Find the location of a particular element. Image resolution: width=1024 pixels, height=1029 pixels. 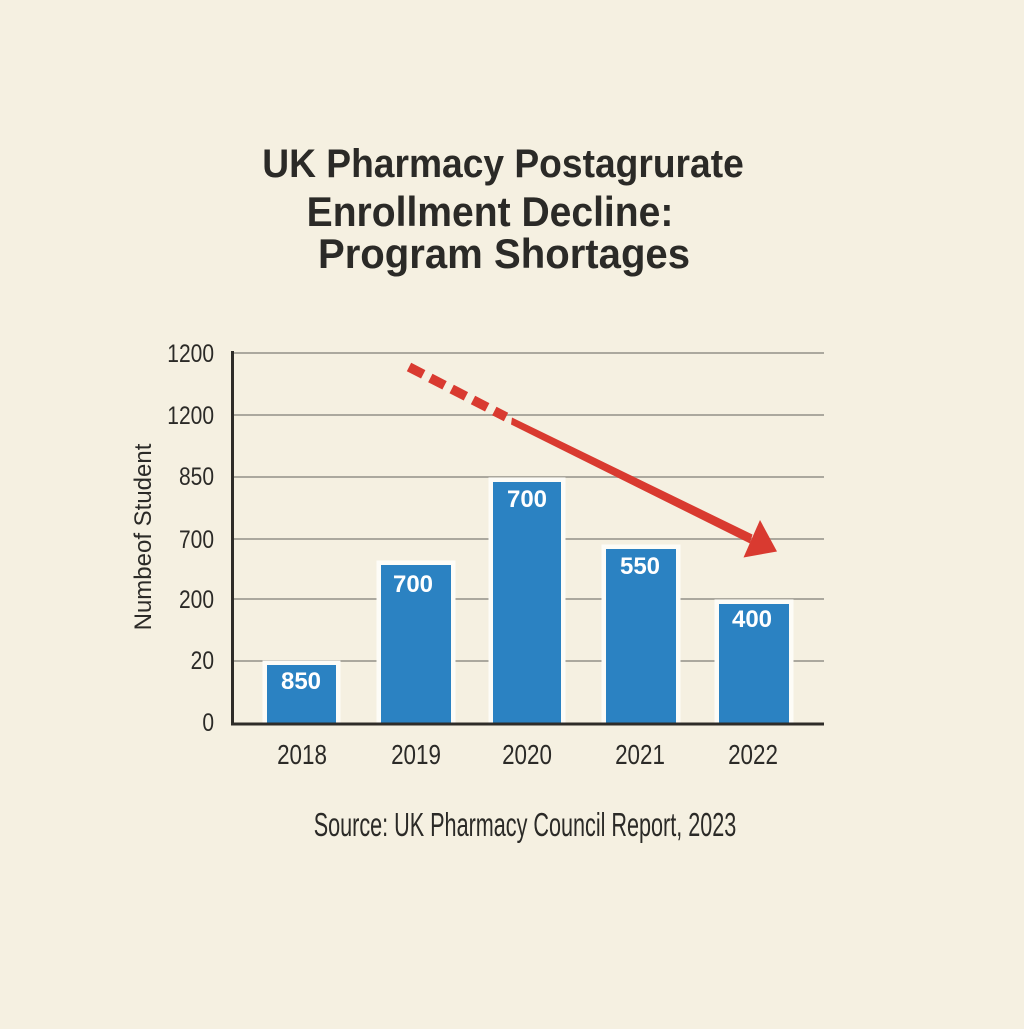

svg-text: UK Pharmacy Postagrurate is located at coordinates (503, 164).